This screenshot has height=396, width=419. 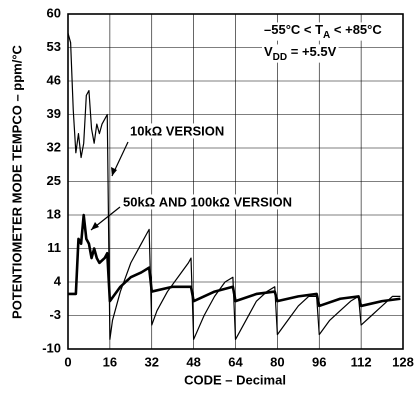 What do you see at coordinates (110, 361) in the screenshot?
I see `x-tick-label: 16` at bounding box center [110, 361].